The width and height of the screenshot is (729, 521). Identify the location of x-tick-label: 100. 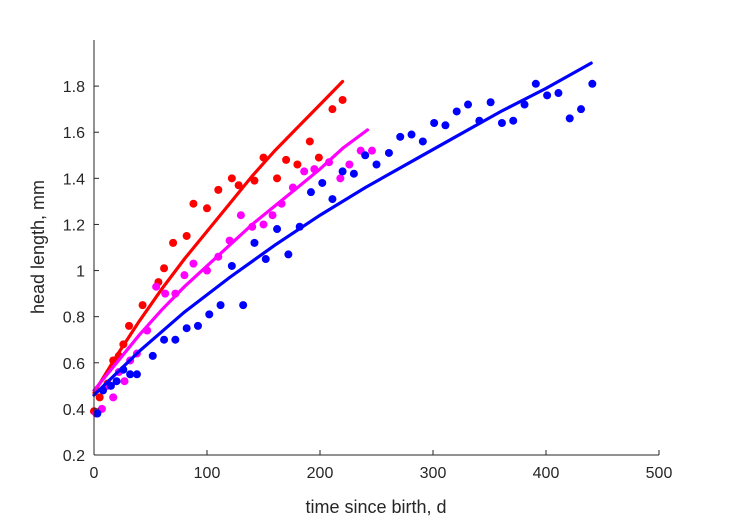
(207, 473).